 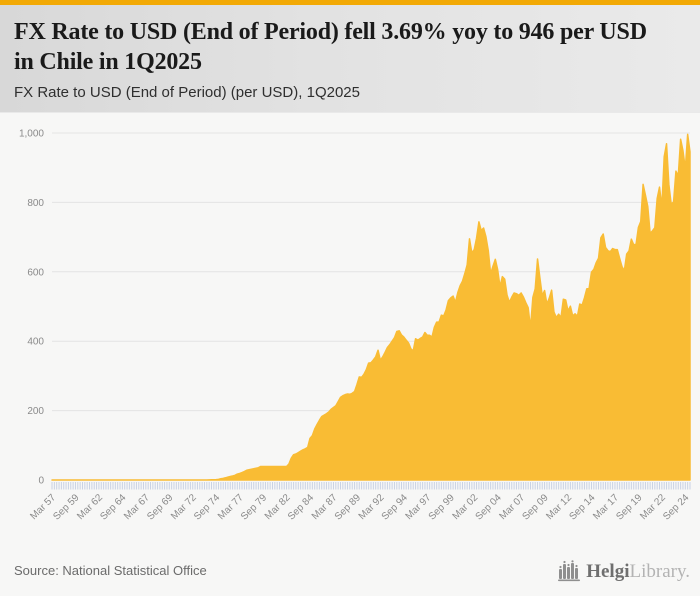 What do you see at coordinates (569, 570) in the screenshot?
I see `bar-chart-logo-icon` at bounding box center [569, 570].